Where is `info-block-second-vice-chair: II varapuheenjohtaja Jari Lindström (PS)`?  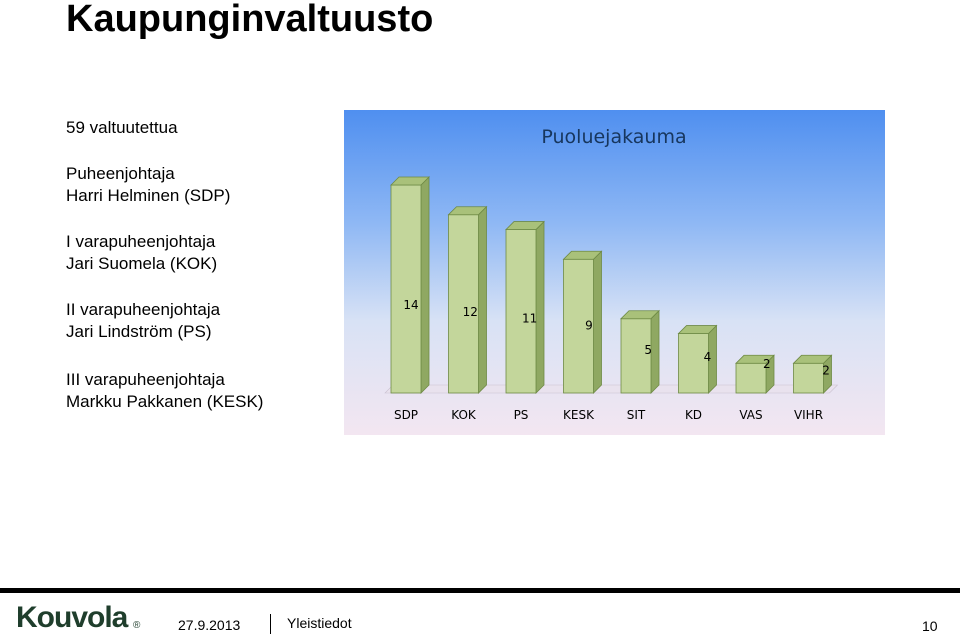 info-block-second-vice-chair: II varapuheenjohtaja Jari Lindström (PS) is located at coordinates (206, 321).